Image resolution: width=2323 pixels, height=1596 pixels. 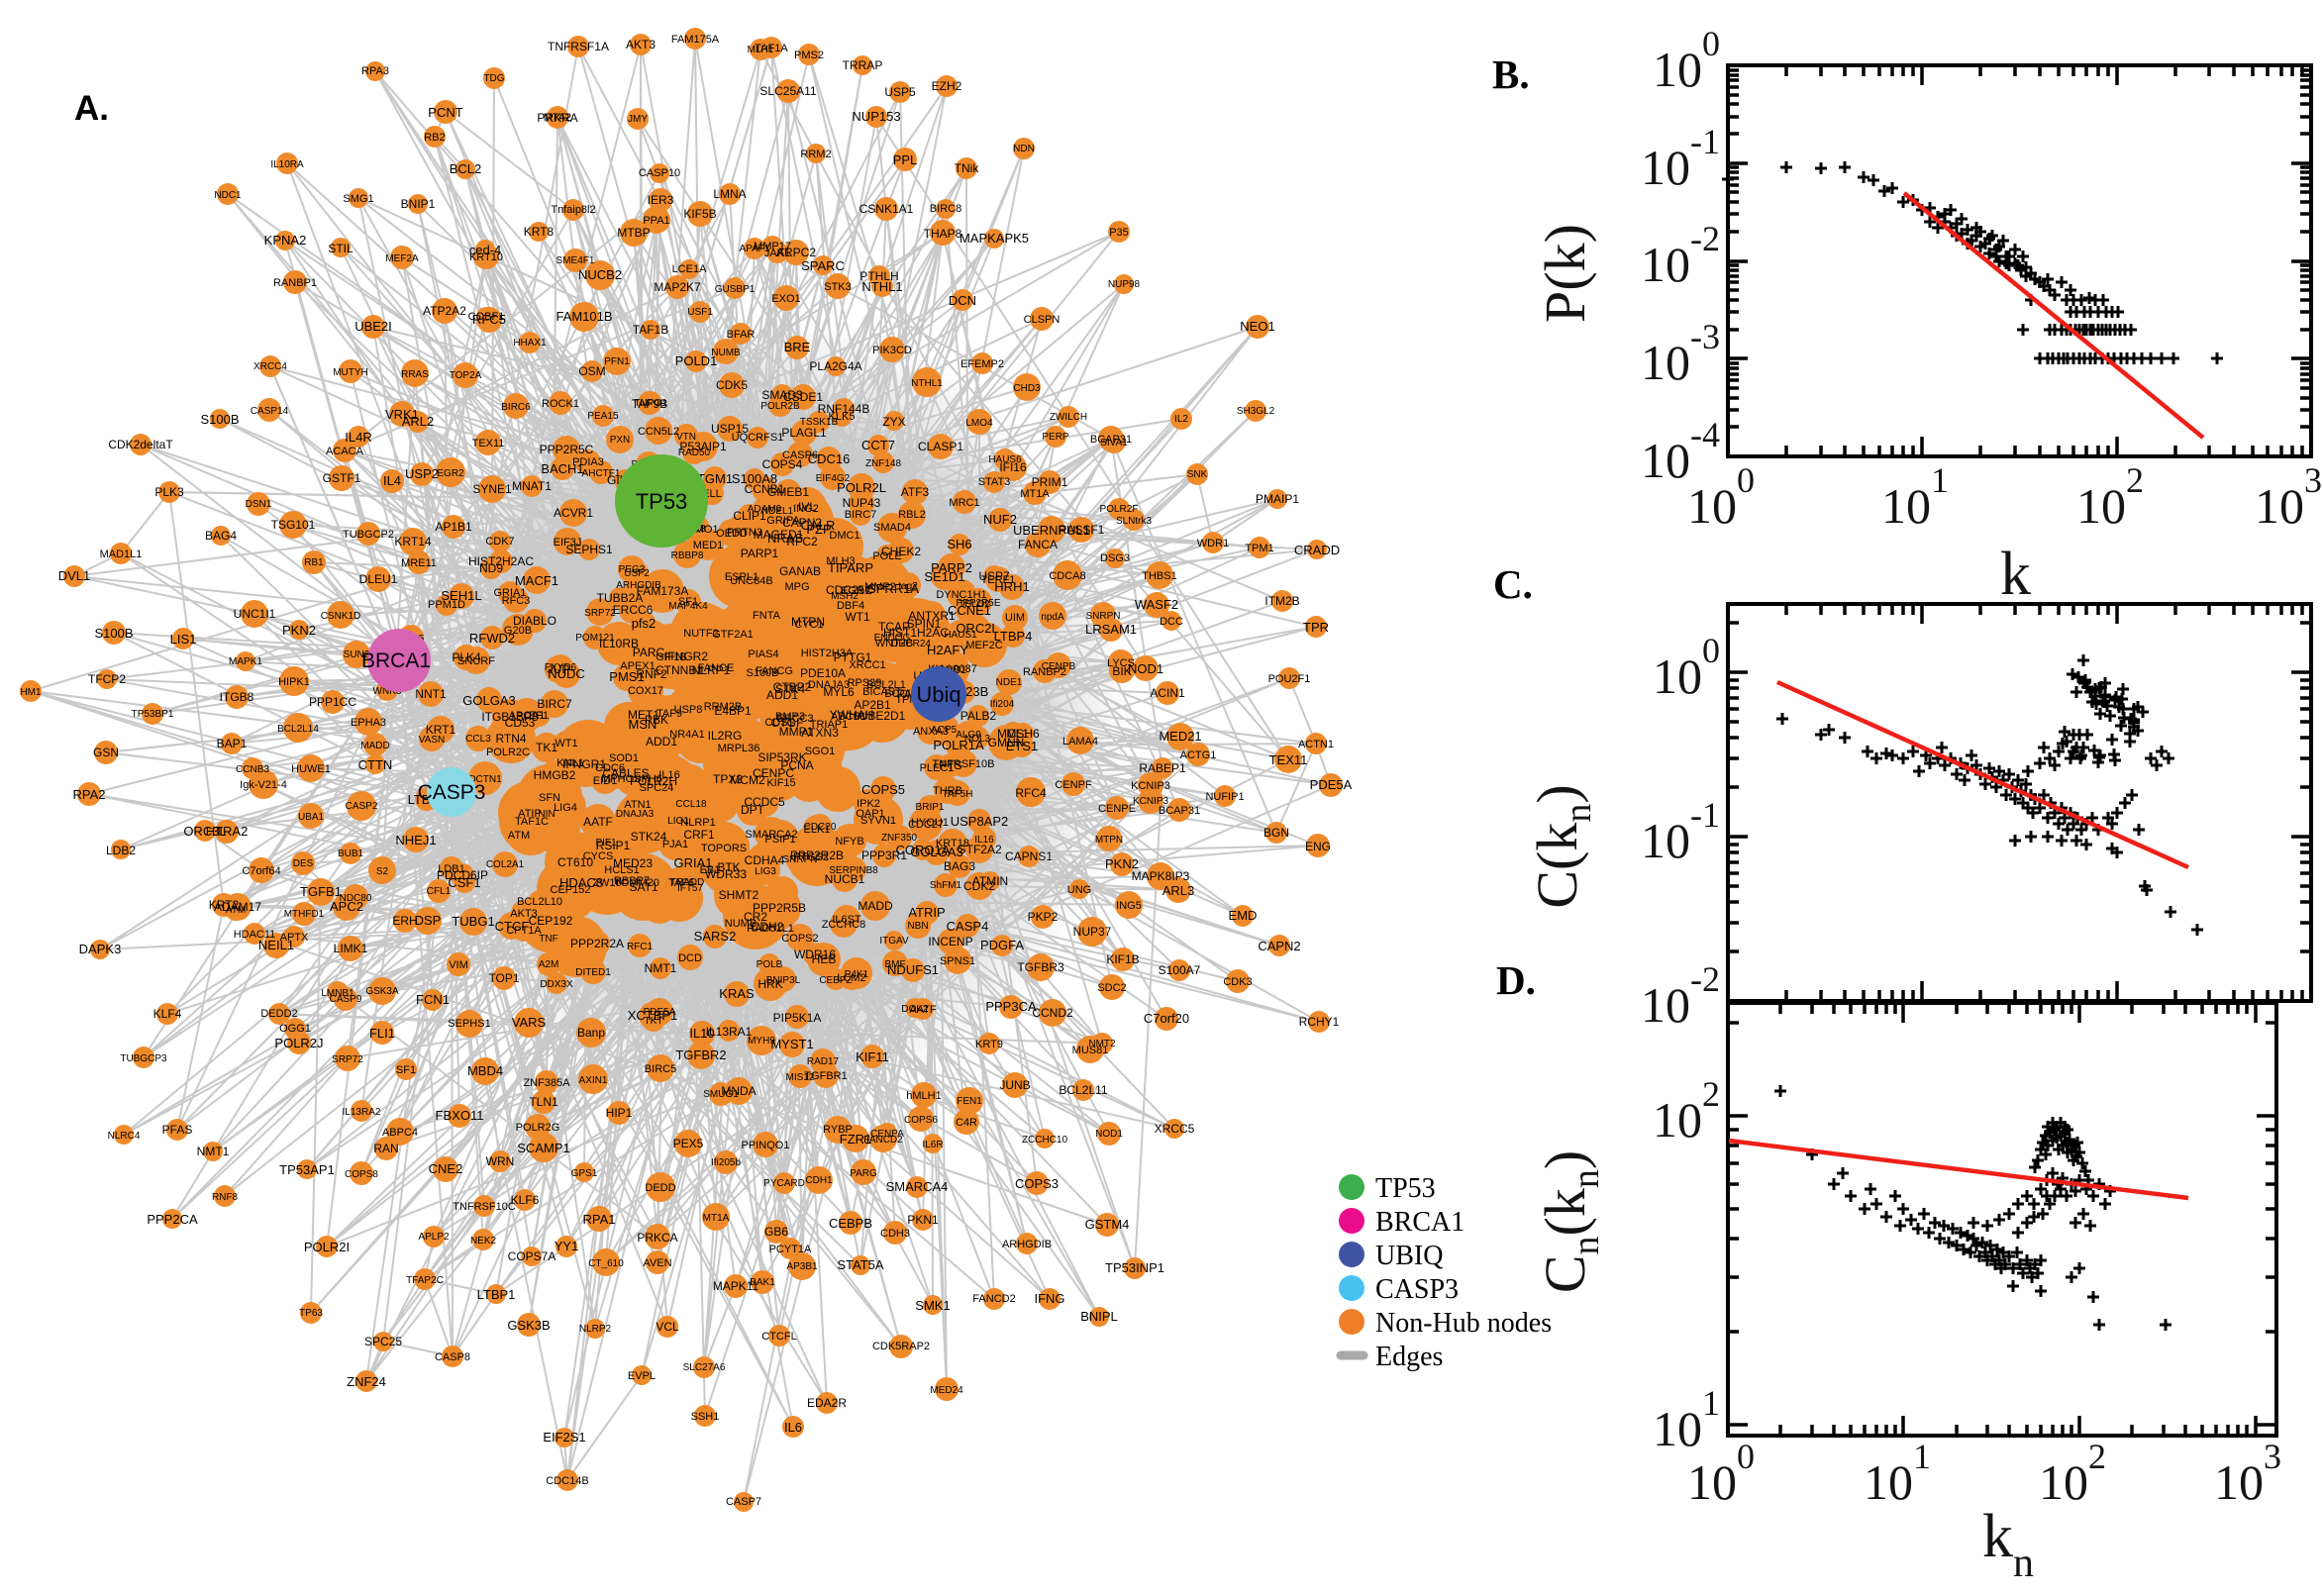 I want to click on svg-text: MCM2, so click(x=748, y=780).